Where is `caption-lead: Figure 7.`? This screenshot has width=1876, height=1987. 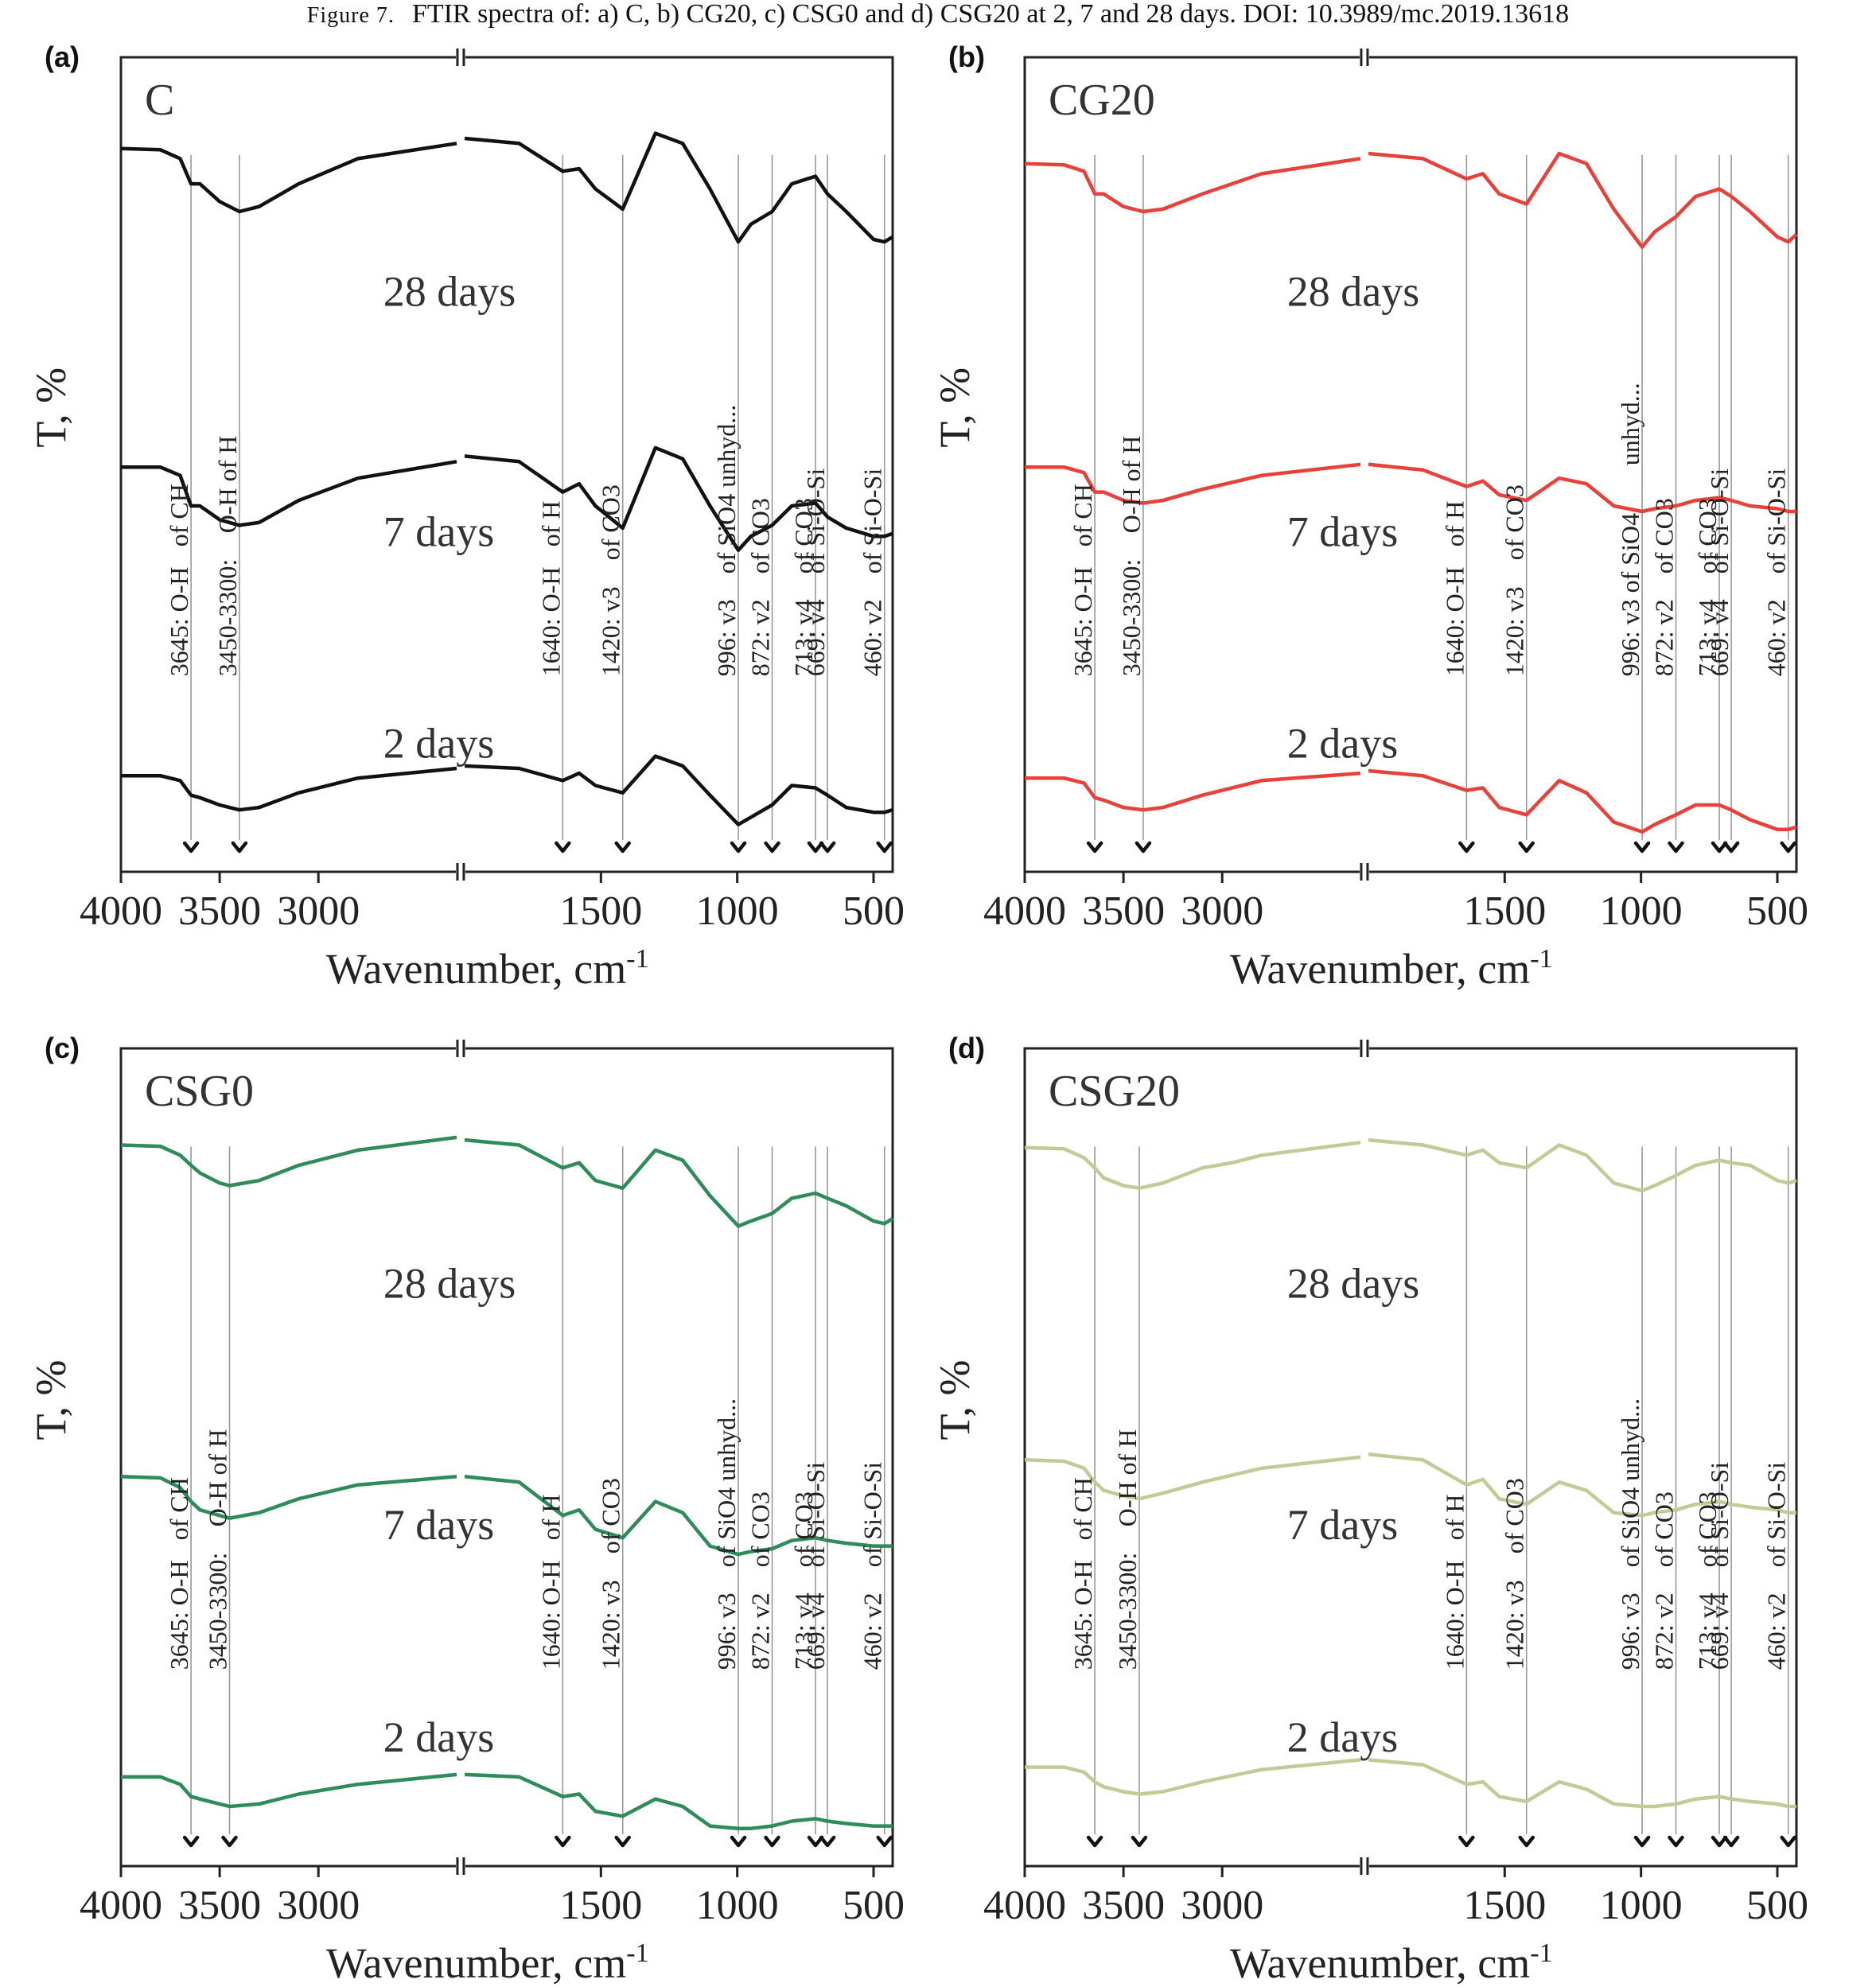 caption-lead: Figure 7. is located at coordinates (351, 15).